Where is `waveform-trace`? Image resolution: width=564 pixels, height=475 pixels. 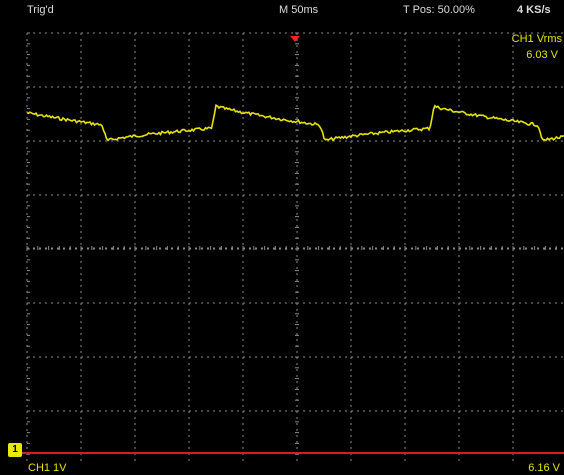
waveform-trace is located at coordinates (295, 122).